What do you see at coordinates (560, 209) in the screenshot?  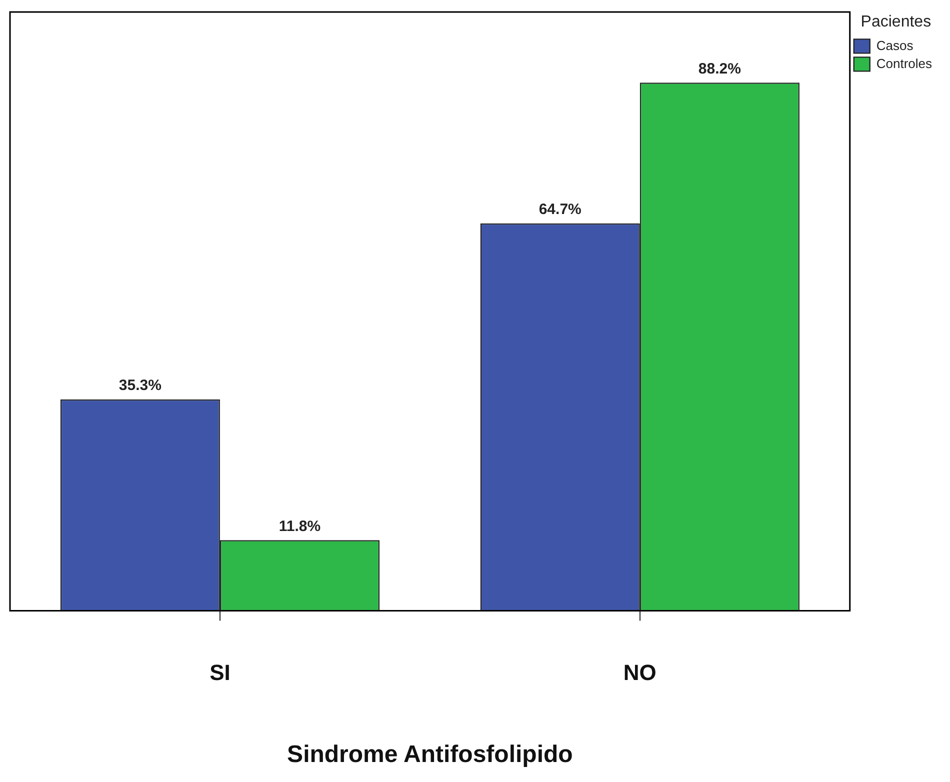 I see `data-label: 64.7%` at bounding box center [560, 209].